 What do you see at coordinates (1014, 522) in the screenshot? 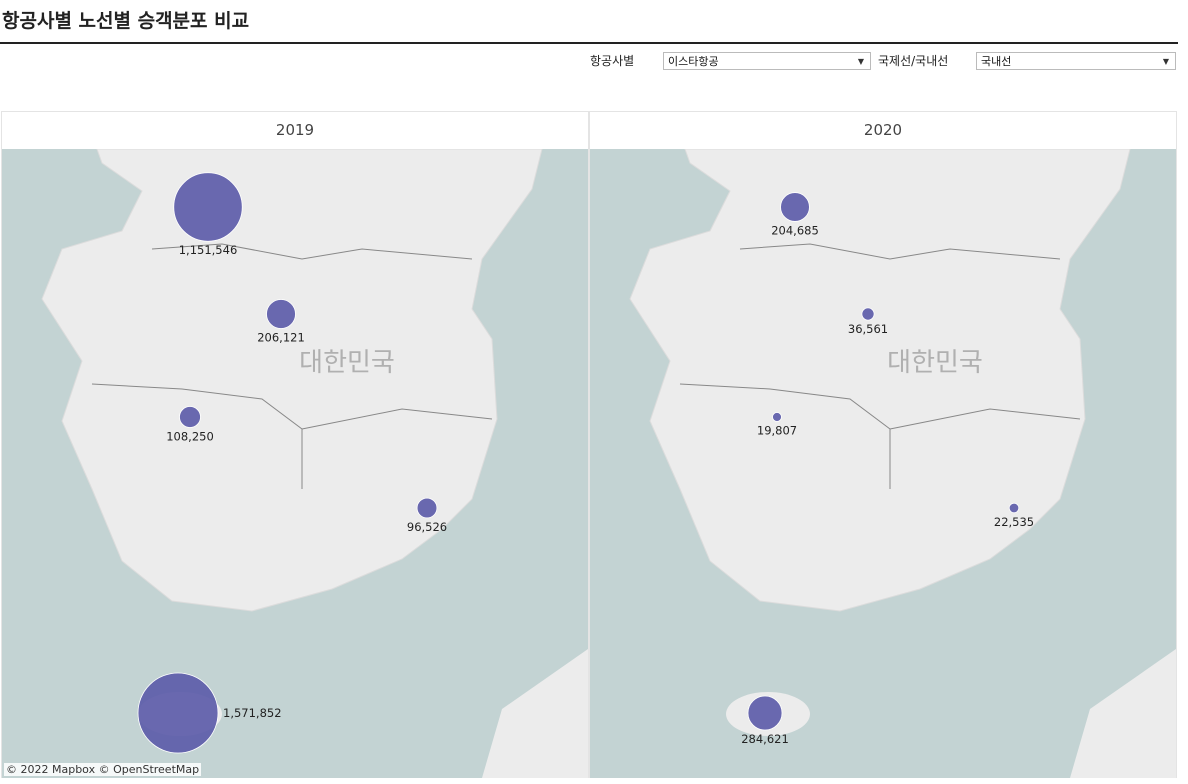
I see `passenger-count-label: 22,535` at bounding box center [1014, 522].